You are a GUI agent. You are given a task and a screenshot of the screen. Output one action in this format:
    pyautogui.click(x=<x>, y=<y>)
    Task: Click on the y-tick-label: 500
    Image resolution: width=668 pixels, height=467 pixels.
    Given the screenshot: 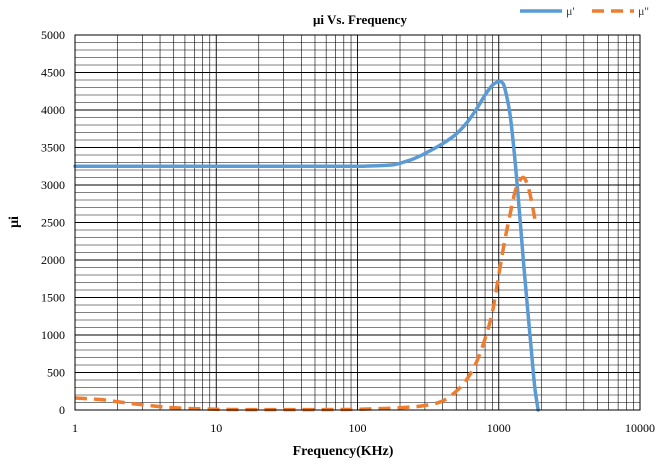 What is the action you would take?
    pyautogui.click(x=56, y=373)
    